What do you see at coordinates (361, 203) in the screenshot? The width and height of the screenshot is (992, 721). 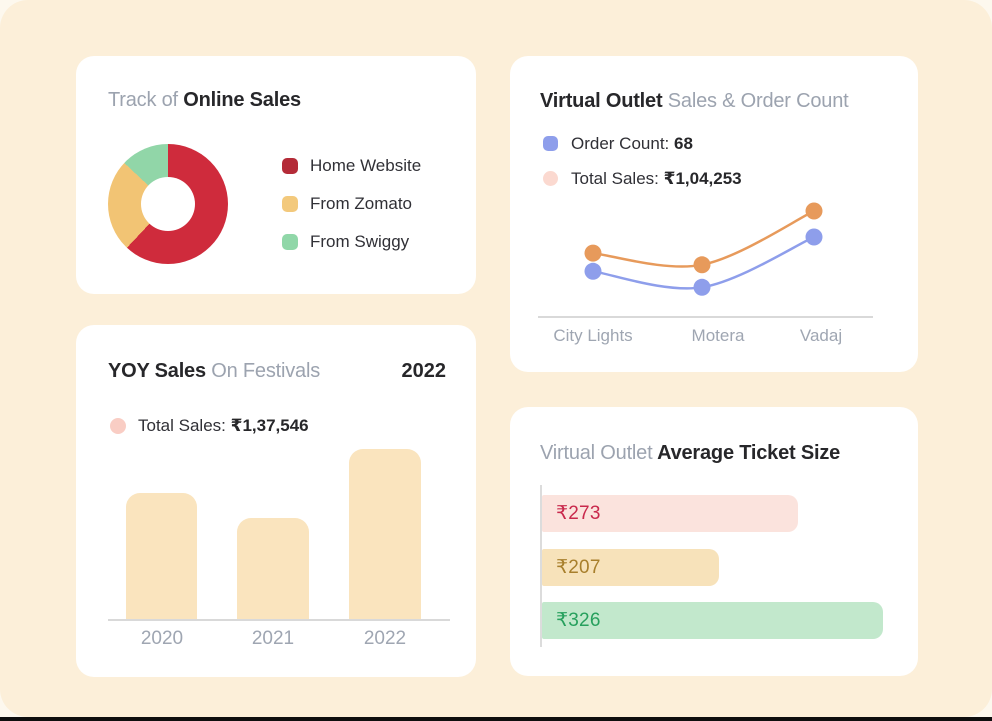 I see `legend-label: From Zomato` at bounding box center [361, 203].